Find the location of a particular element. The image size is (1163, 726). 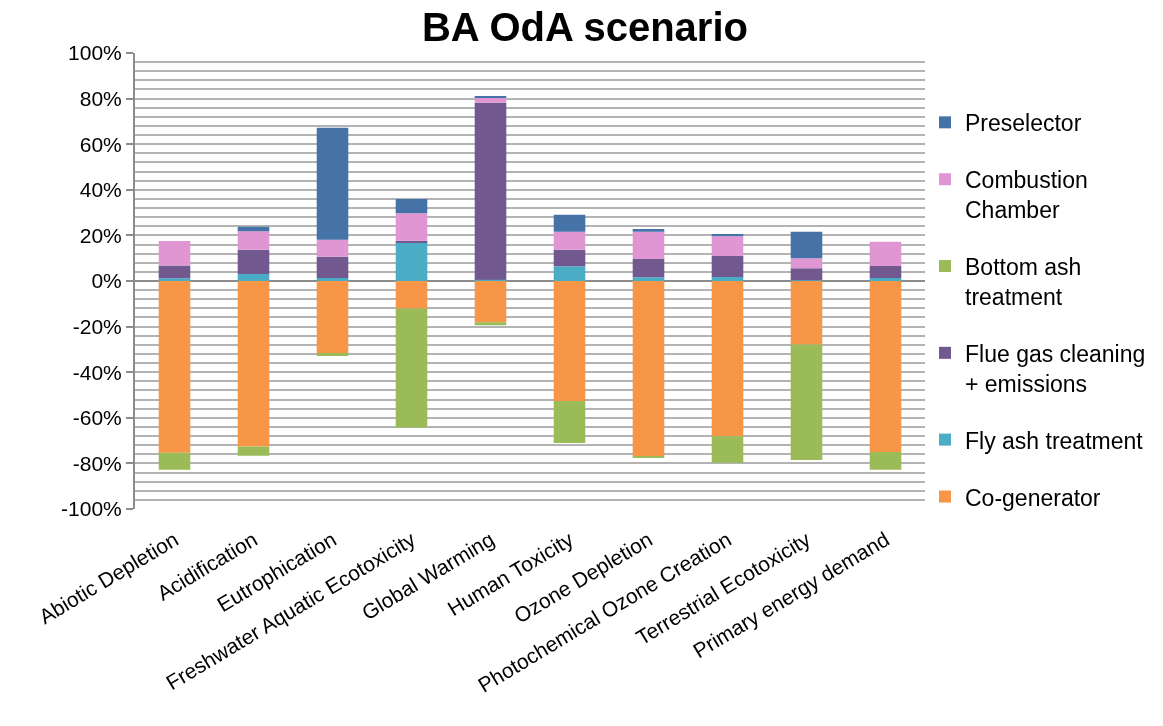

legend-label: Preselector is located at coordinates (1023, 123).